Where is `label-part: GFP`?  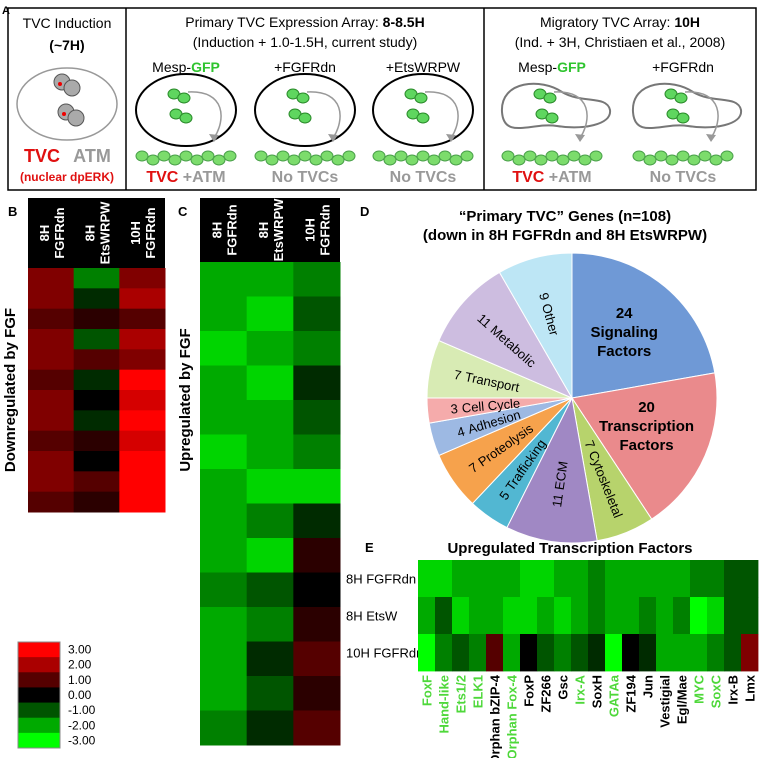 label-part: GFP is located at coordinates (571, 67).